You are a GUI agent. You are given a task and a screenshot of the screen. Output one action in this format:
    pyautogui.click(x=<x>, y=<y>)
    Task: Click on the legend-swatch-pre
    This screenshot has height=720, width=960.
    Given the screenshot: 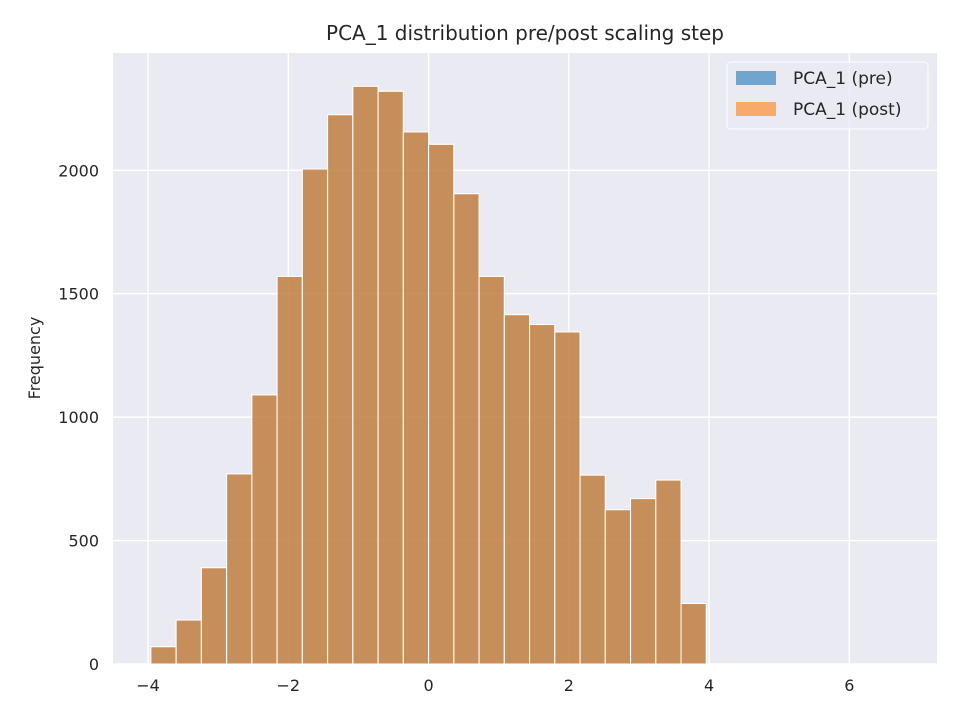 What is the action you would take?
    pyautogui.click(x=756, y=78)
    